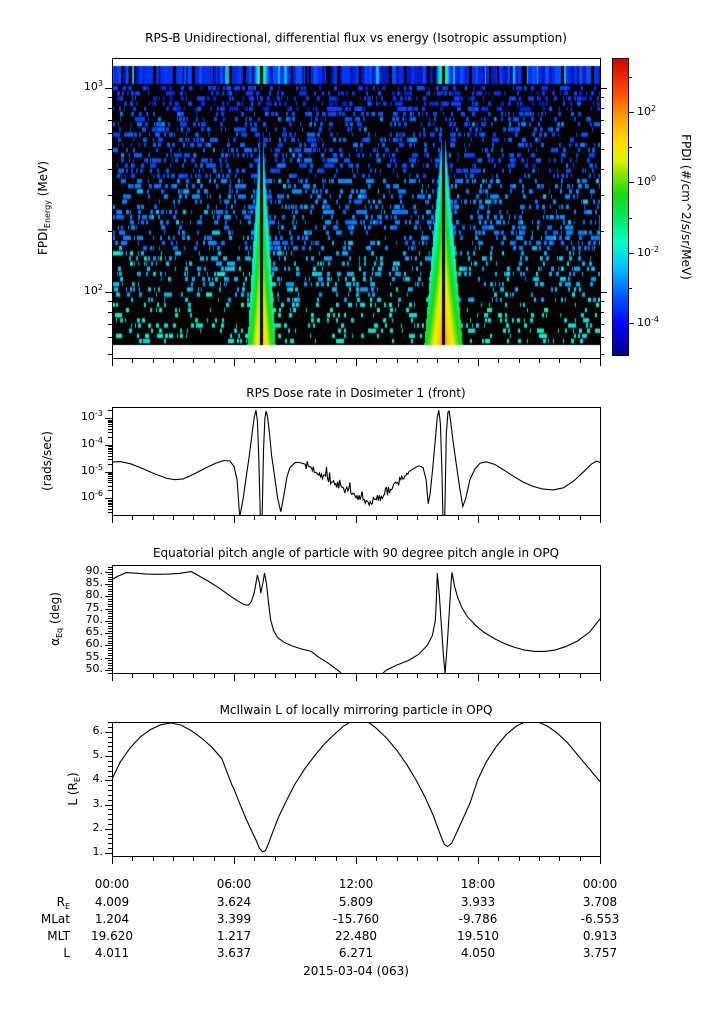  What do you see at coordinates (94, 656) in the screenshot?
I see `tick-label: 55.` at bounding box center [94, 656].